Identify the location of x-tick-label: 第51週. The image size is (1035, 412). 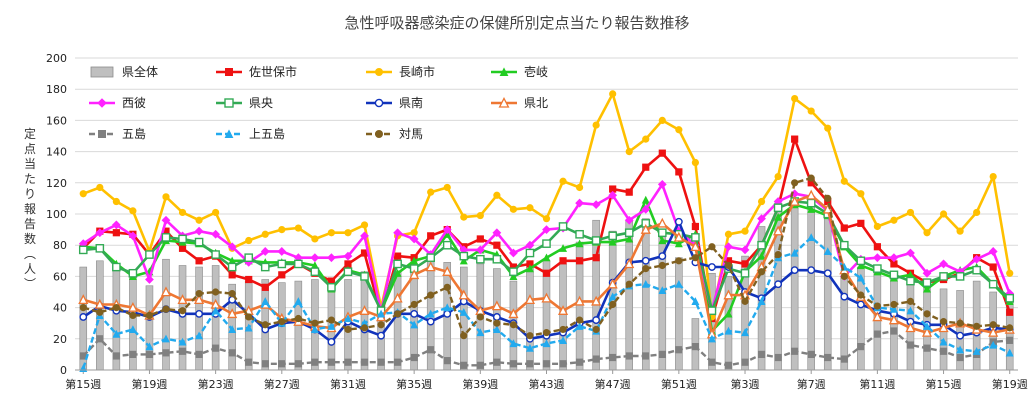
(679, 384).